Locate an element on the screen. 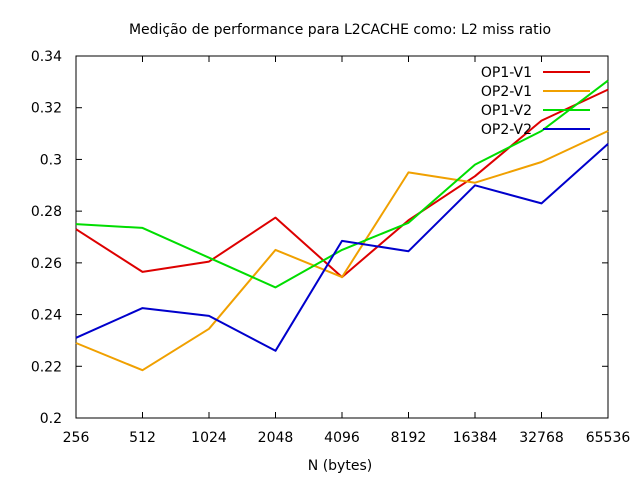 This screenshot has width=640, height=480. y-tick-label: 0.22 is located at coordinates (46, 367).